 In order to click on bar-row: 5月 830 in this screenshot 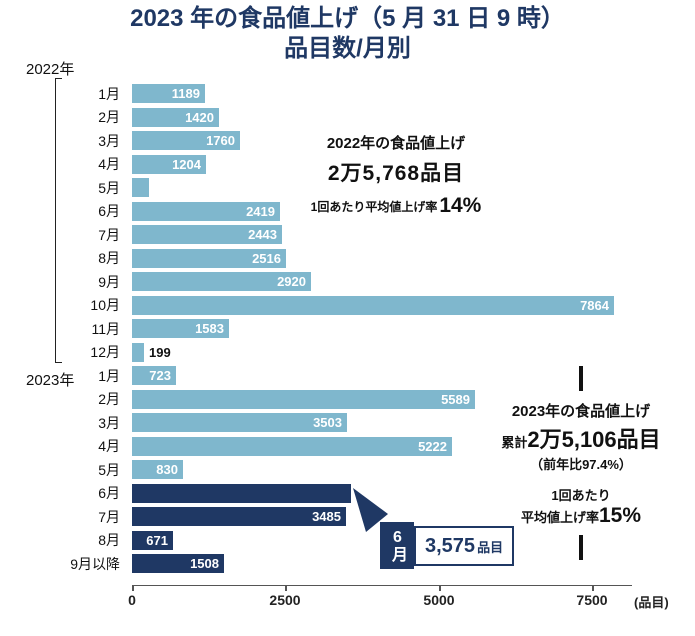, I will do `click(307, 470)`.